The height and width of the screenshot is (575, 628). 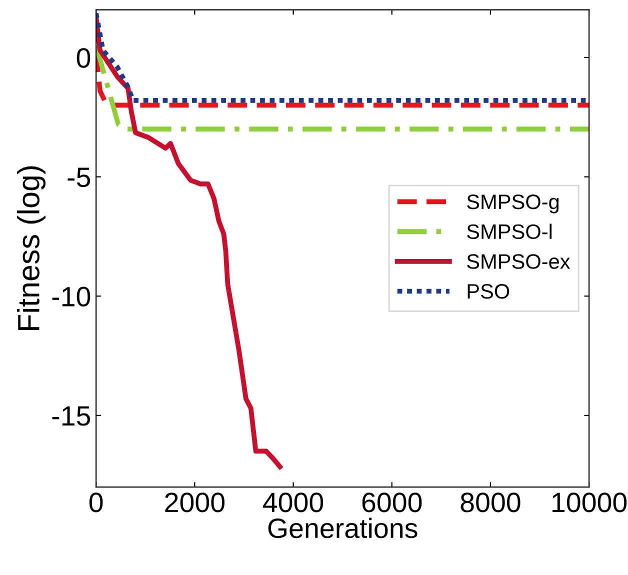 What do you see at coordinates (518, 261) in the screenshot?
I see `legend-label: SMPSO-ex` at bounding box center [518, 261].